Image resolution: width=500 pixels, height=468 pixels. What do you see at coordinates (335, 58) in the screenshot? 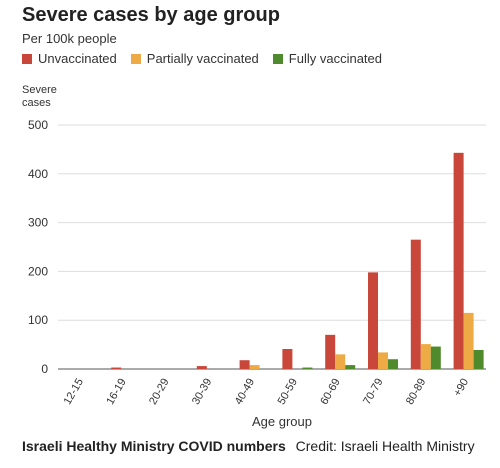
I see `legend-label-fully-vaccinated: Fully vaccinated` at bounding box center [335, 58].